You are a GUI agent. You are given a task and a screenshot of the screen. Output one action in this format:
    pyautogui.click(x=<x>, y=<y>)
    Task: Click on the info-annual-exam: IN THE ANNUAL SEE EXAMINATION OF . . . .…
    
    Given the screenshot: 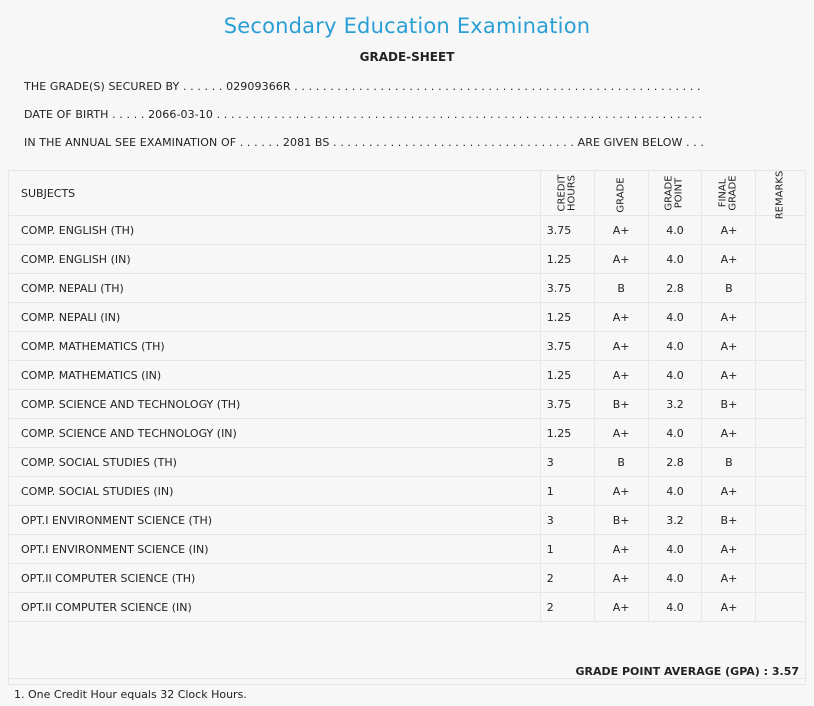 What is the action you would take?
    pyautogui.click(x=364, y=142)
    